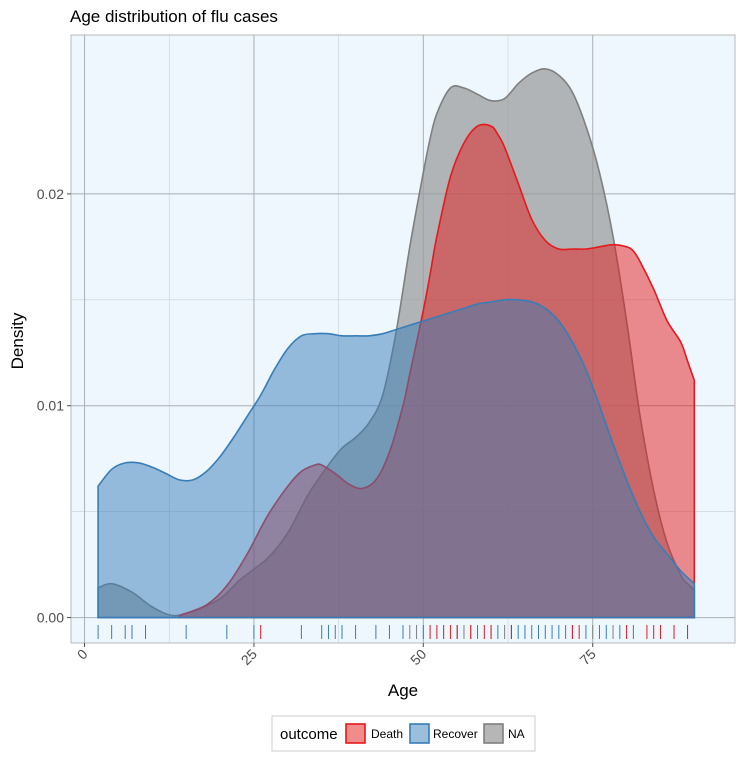  What do you see at coordinates (355, 733) in the screenshot?
I see `legend-key-death` at bounding box center [355, 733].